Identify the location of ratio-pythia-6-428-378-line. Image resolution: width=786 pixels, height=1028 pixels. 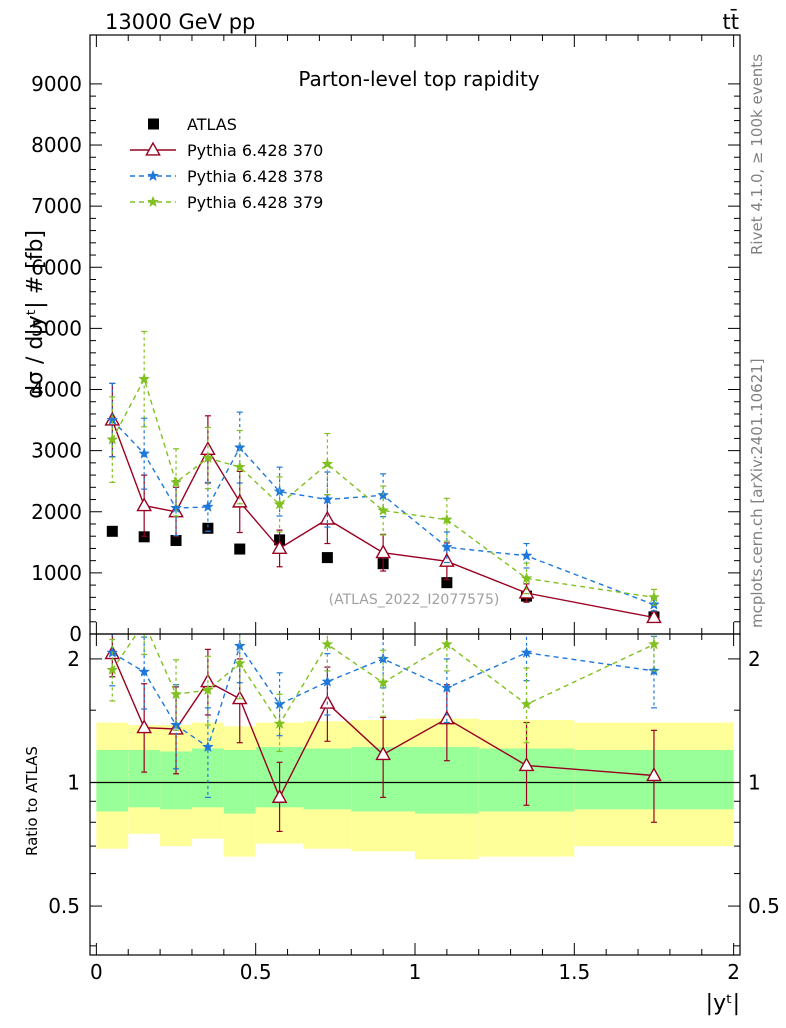
(383, 696).